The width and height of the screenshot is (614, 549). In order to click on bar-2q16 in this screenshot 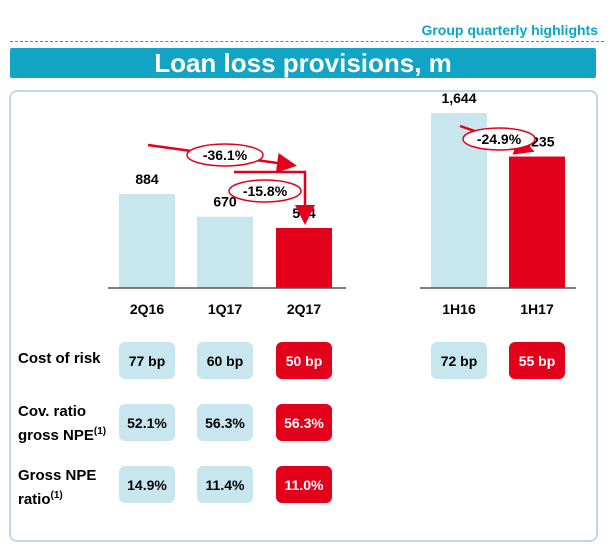, I will do `click(147, 240)`.